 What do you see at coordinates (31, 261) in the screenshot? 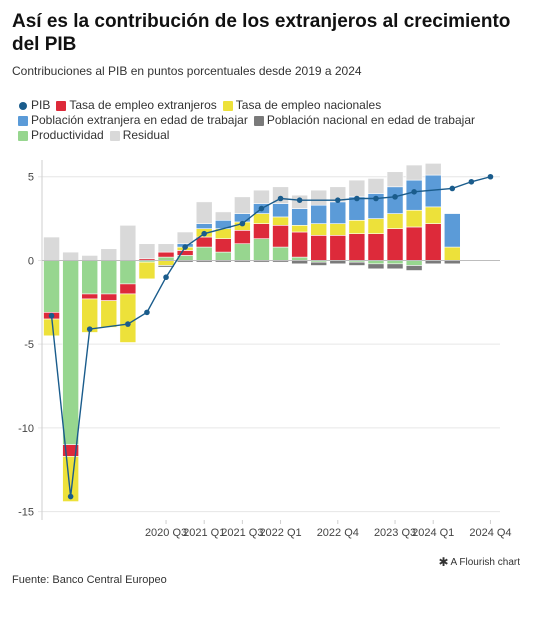
I see `y-tick-label: 0` at bounding box center [31, 261].